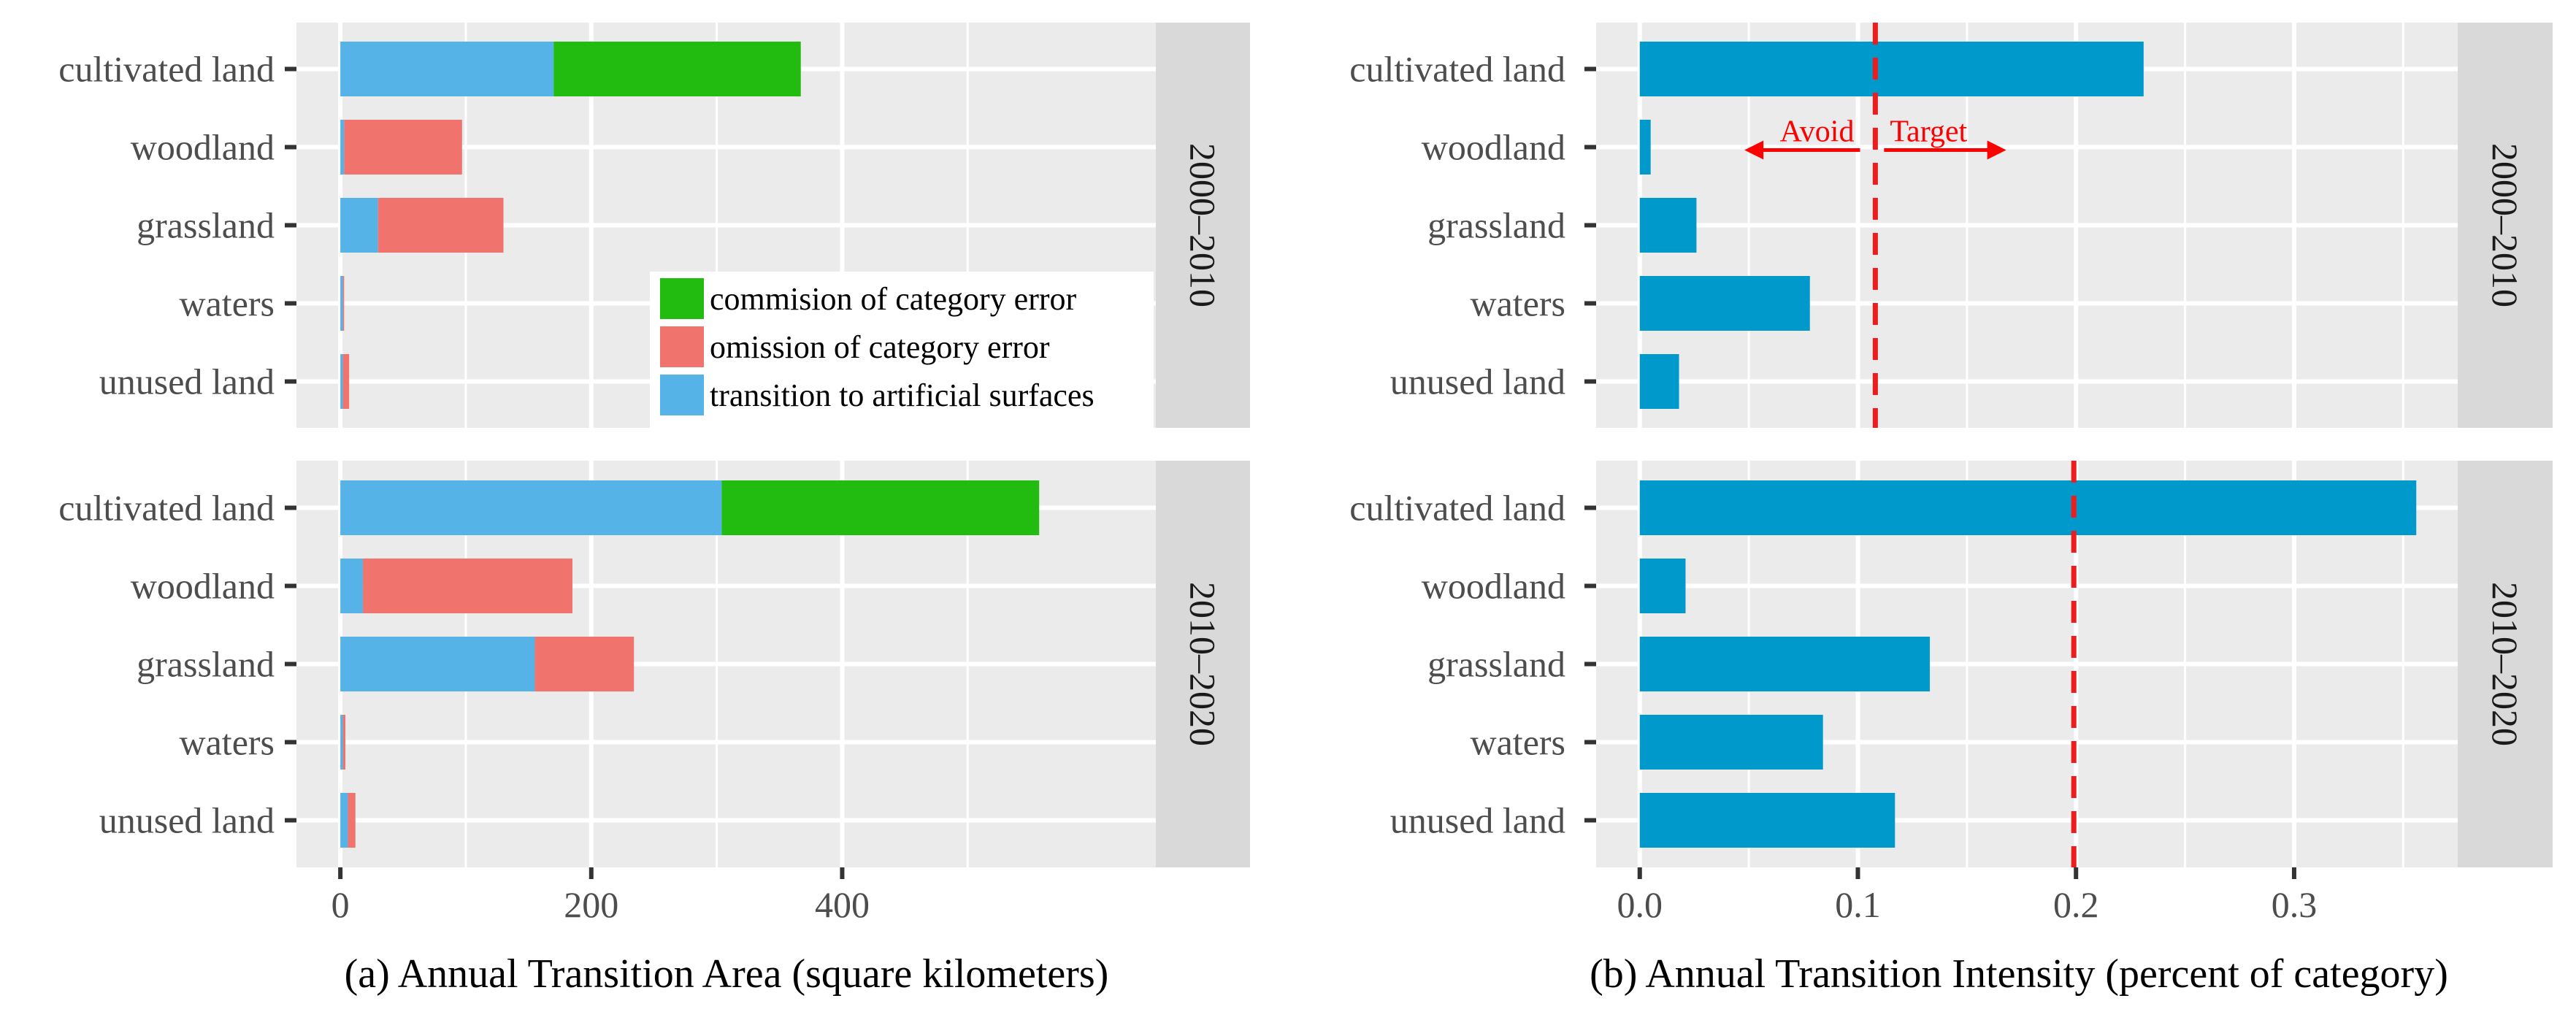 Image resolution: width=2576 pixels, height=1028 pixels. What do you see at coordinates (682, 395) in the screenshot?
I see `legend-key-transition` at bounding box center [682, 395].